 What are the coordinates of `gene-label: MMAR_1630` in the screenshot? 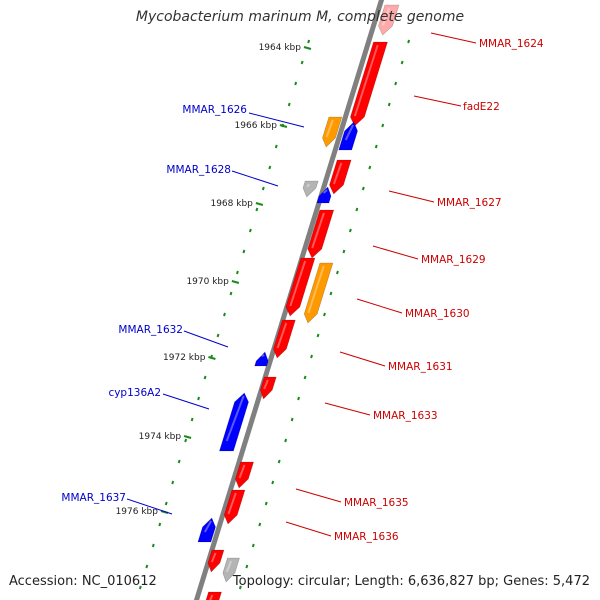 It's located at (437, 314).